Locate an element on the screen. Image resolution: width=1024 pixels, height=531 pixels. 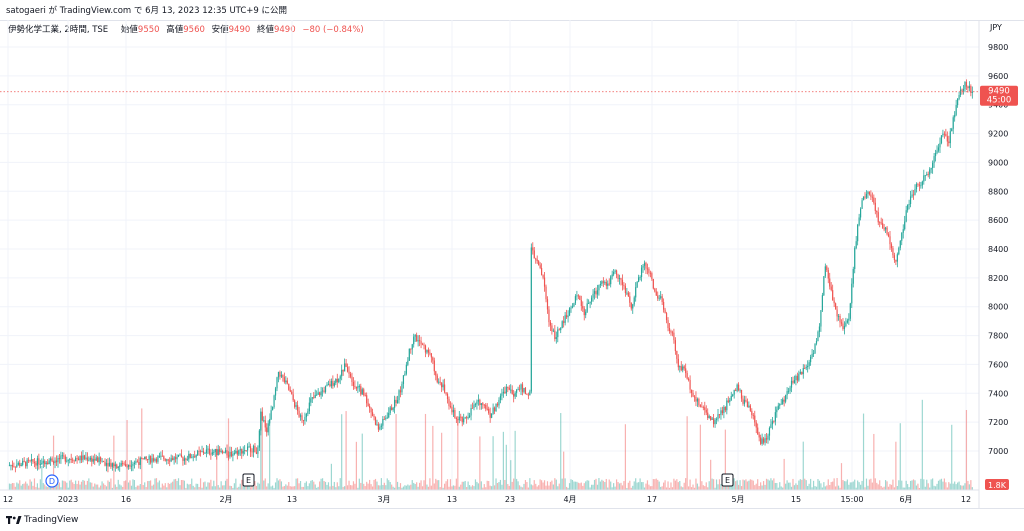
symbol-title: 伊勢化学工業, 2時間, TSE is located at coordinates (58, 30).